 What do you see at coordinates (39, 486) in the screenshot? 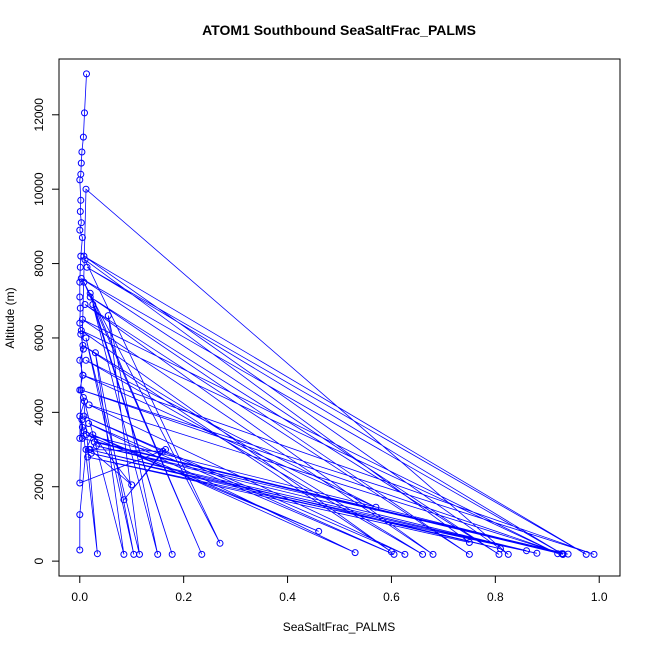
I see `y-tick-label: 2000` at bounding box center [39, 486].